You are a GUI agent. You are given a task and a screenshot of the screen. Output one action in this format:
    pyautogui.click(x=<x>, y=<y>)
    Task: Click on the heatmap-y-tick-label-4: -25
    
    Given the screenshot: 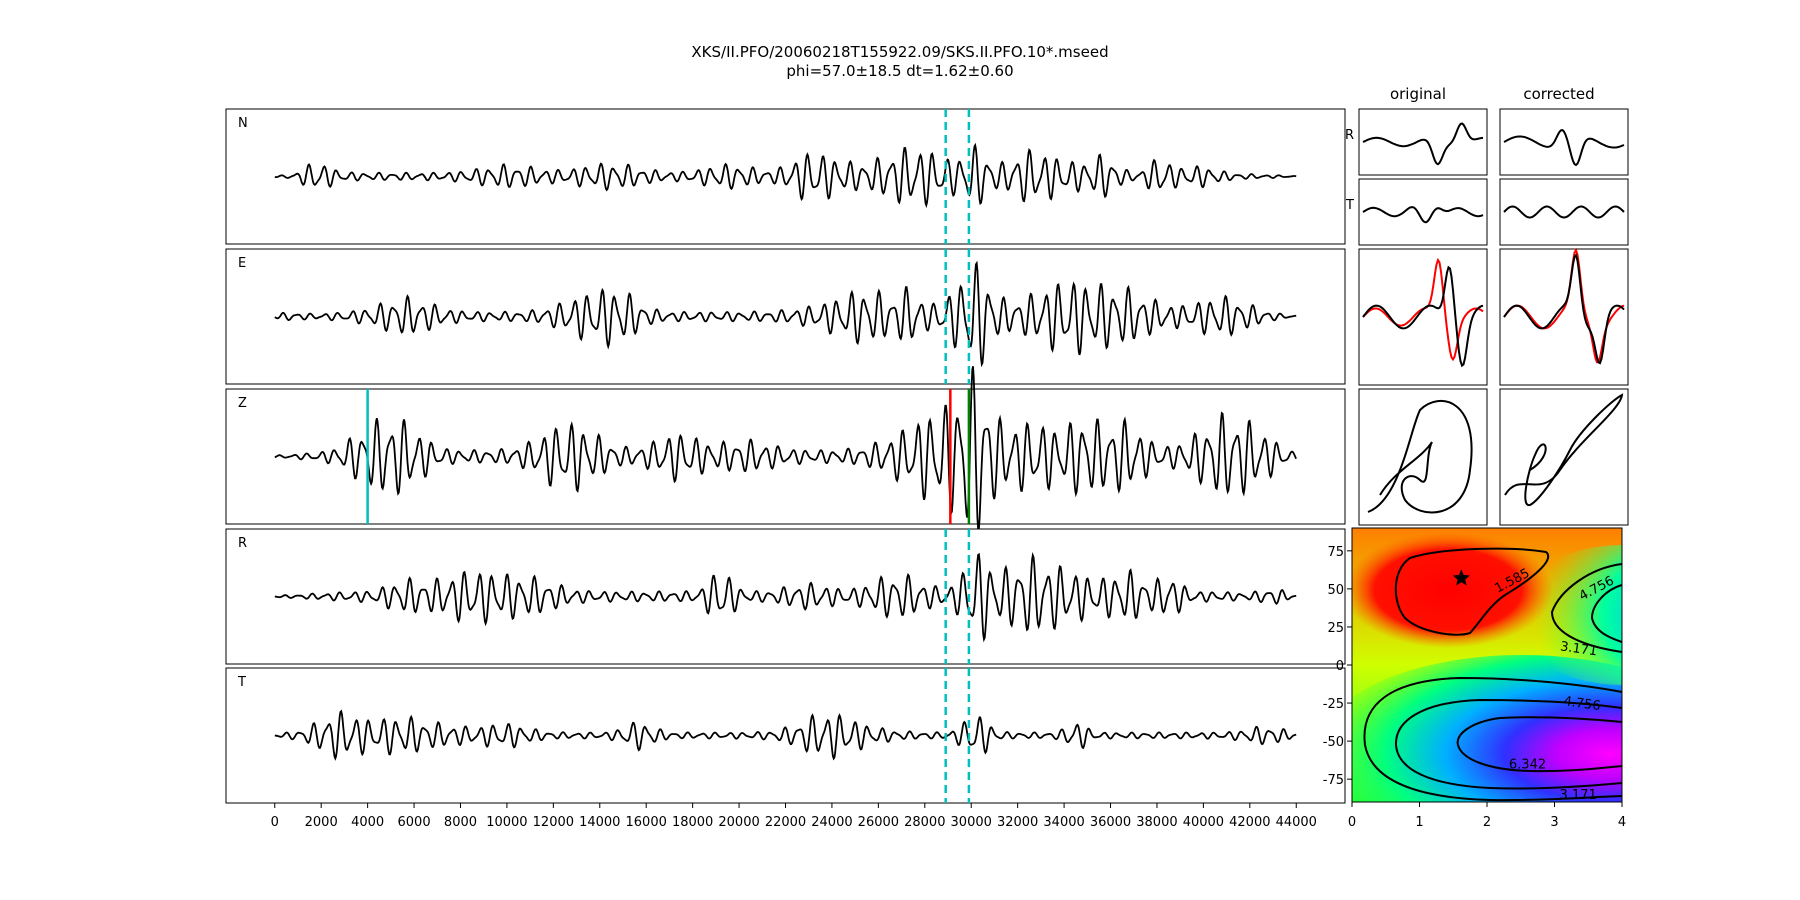 What is the action you would take?
    pyautogui.click(x=1333, y=704)
    